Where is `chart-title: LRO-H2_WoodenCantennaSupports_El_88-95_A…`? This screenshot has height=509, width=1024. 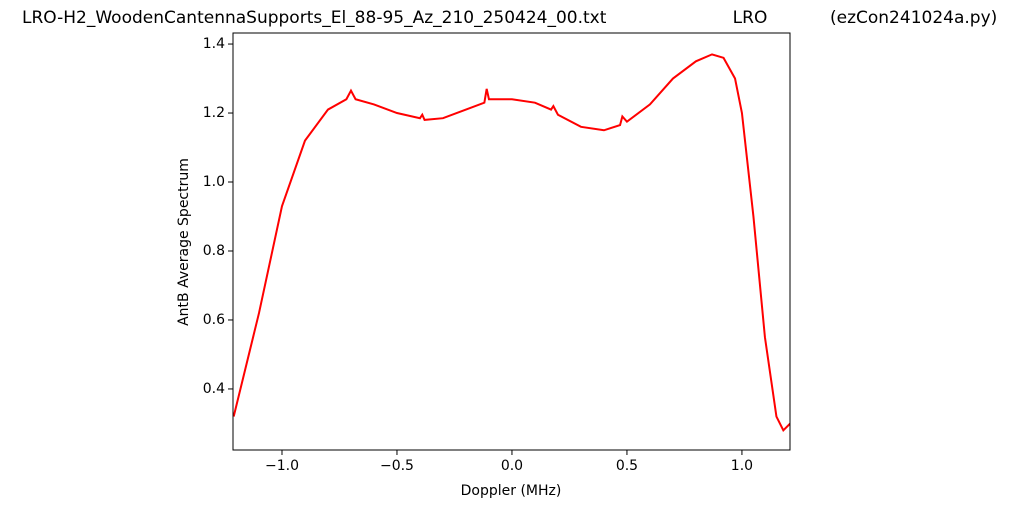
chart-title: LRO-H2_WoodenCantennaSupports_El_88-95_A… is located at coordinates (314, 18).